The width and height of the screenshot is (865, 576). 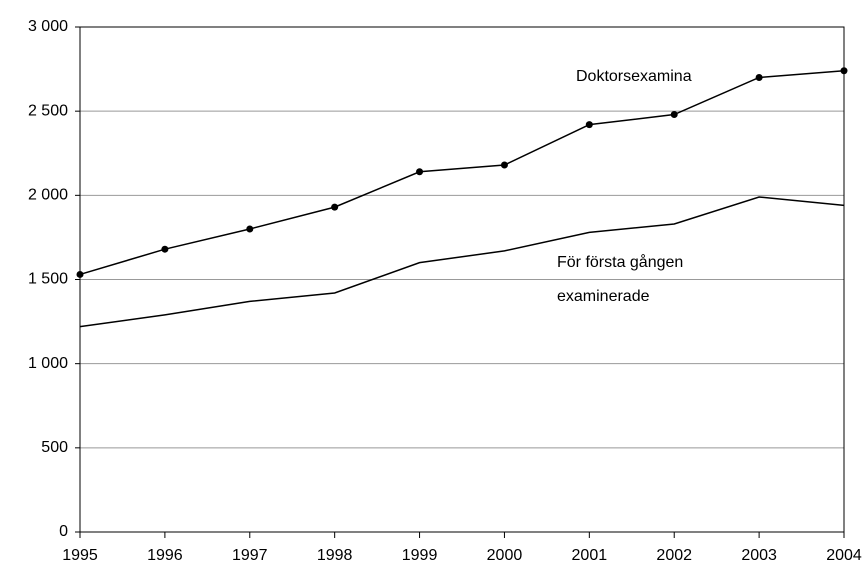 What do you see at coordinates (250, 555) in the screenshot?
I see `x-tick-label: 1997` at bounding box center [250, 555].